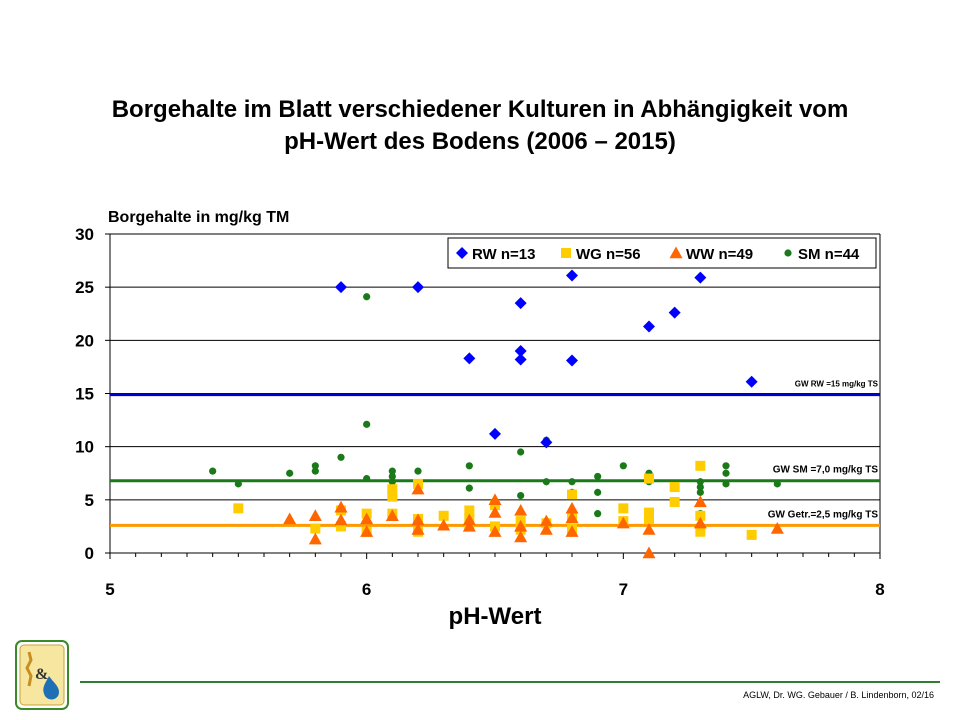 The image size is (960, 720). I want to click on legend-box, so click(662, 253).